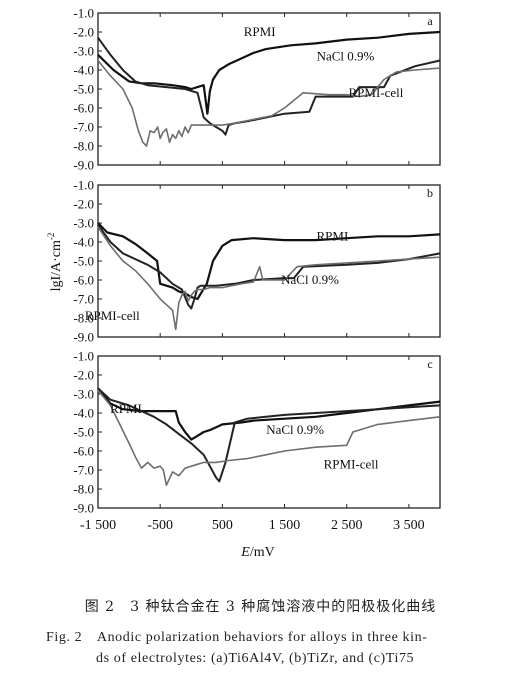 The height and width of the screenshot is (677, 521). Describe the element at coordinates (285, 525) in the screenshot. I see `x-tick-label: 1 500` at that location.